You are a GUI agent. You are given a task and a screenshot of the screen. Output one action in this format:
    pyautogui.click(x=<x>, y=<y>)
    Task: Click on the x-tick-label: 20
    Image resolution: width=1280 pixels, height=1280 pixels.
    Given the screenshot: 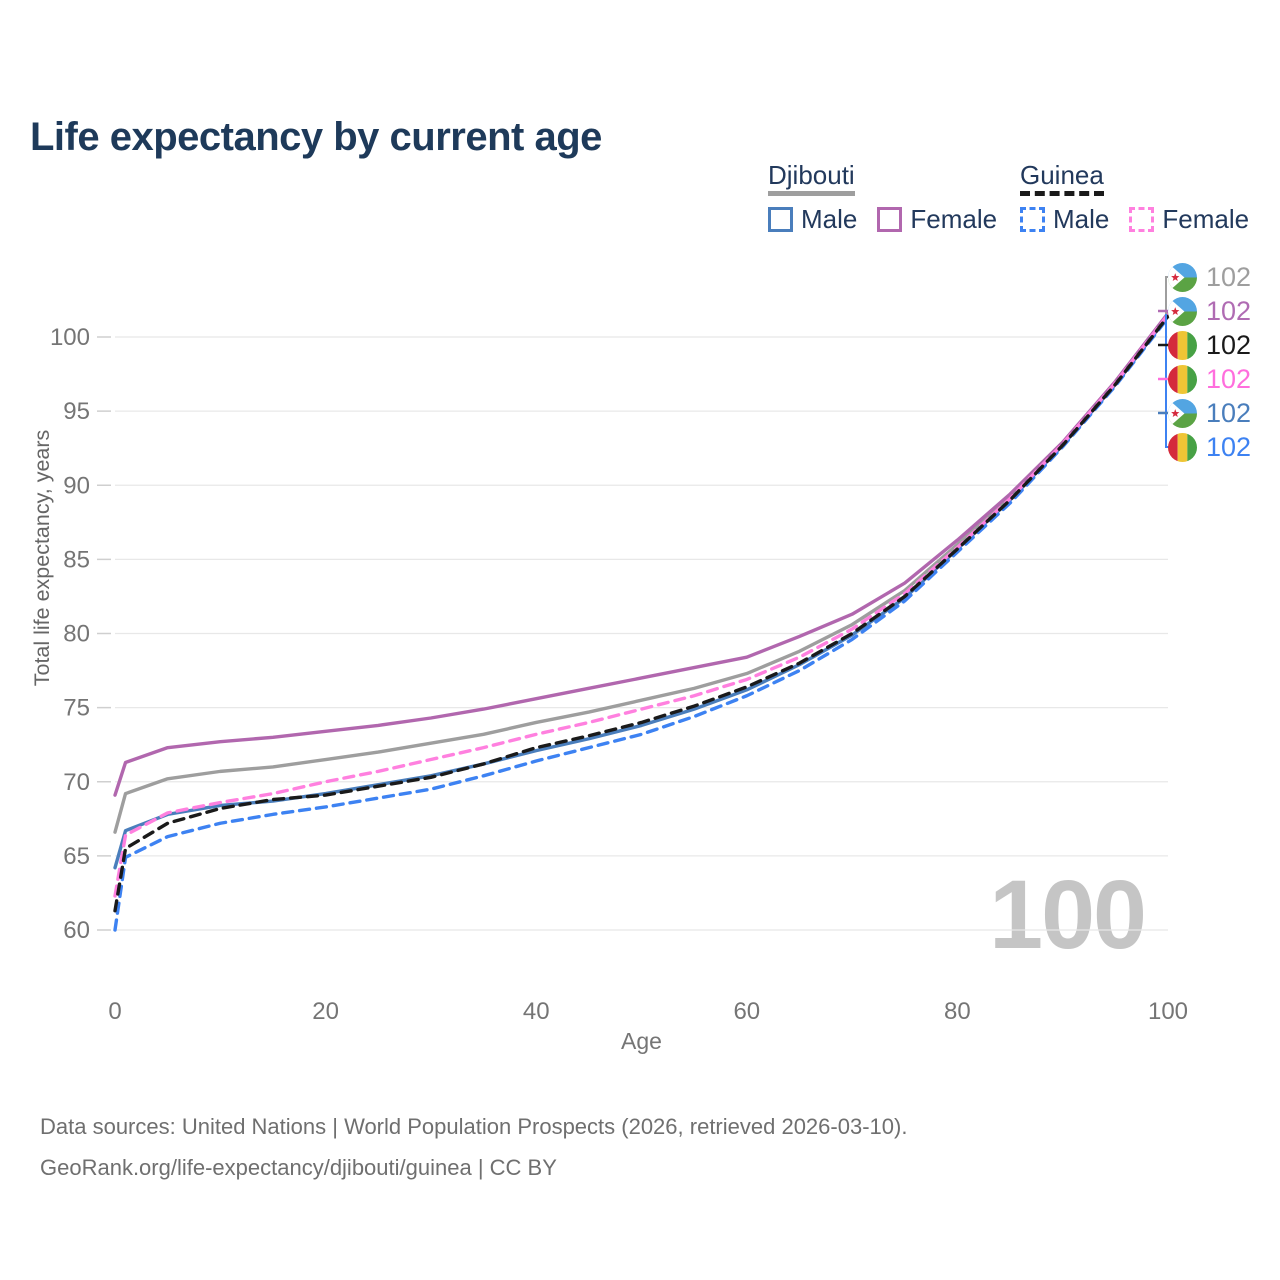 What is the action you would take?
    pyautogui.click(x=325, y=1011)
    